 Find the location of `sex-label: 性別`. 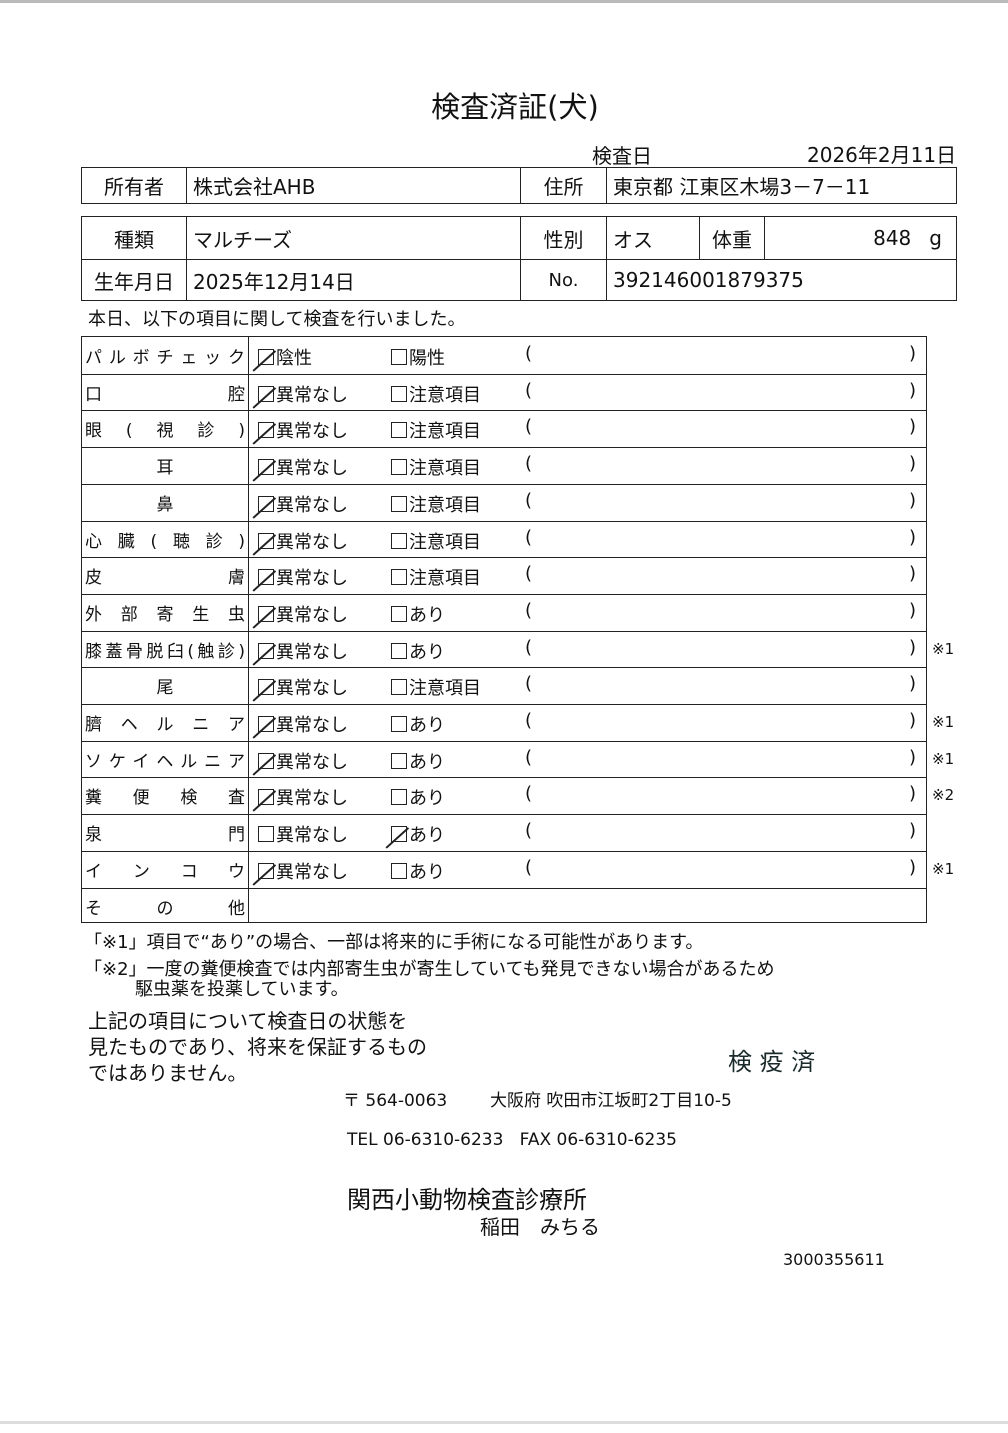

sex-label: 性別 is located at coordinates (563, 238).